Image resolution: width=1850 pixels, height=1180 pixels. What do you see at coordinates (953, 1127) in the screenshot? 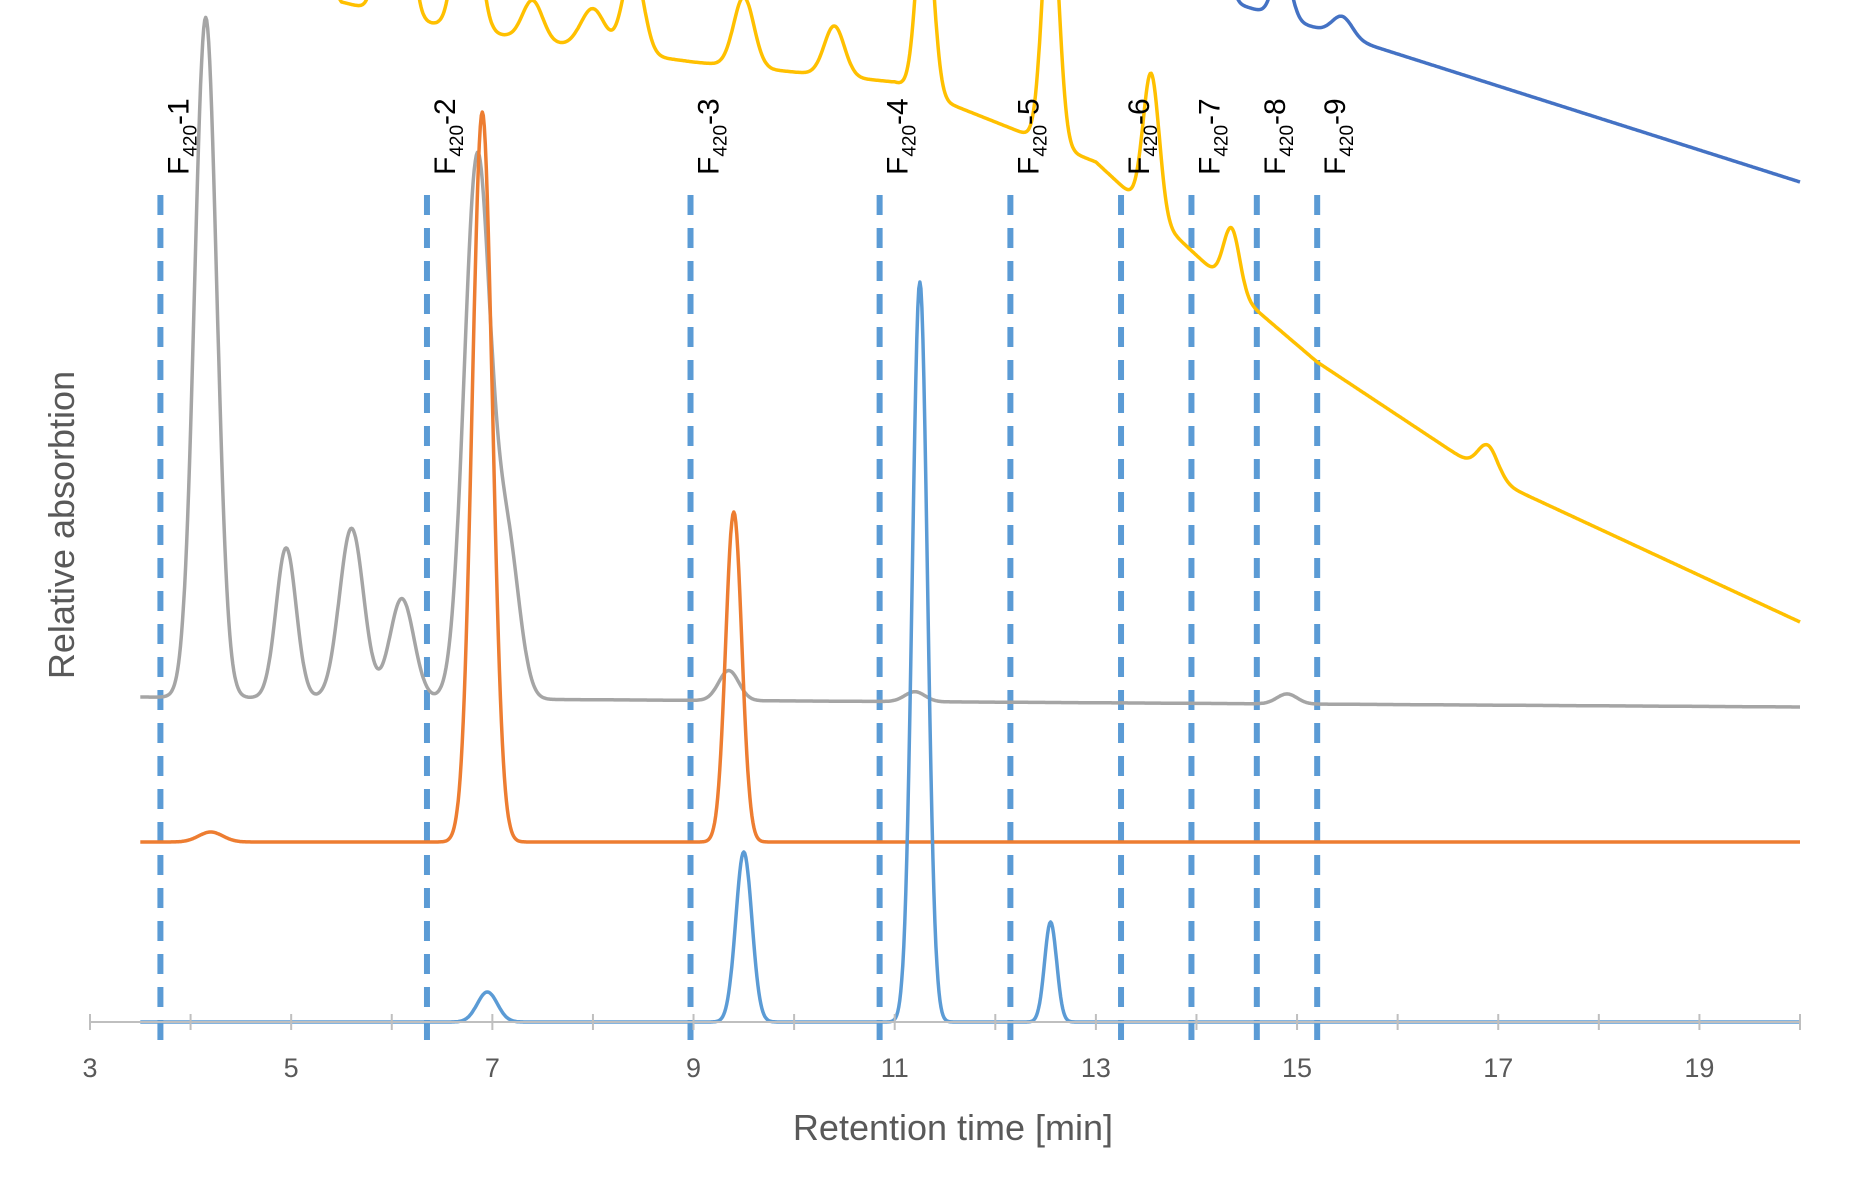
I see `x-axis-title: Retention time [min]` at bounding box center [953, 1127].